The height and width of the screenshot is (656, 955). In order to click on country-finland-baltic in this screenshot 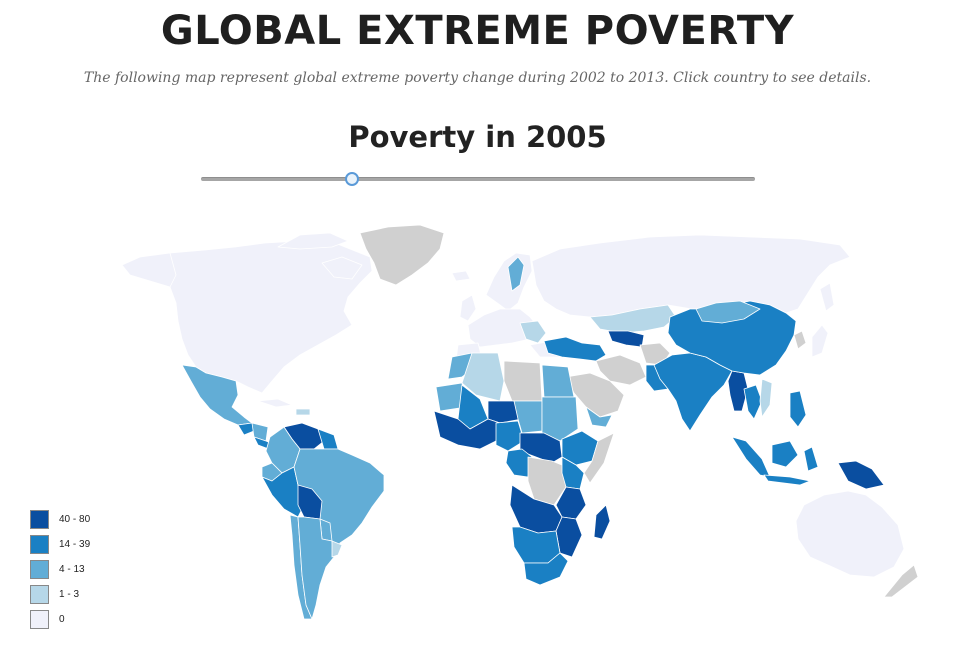, I will do `click(516, 274)`.